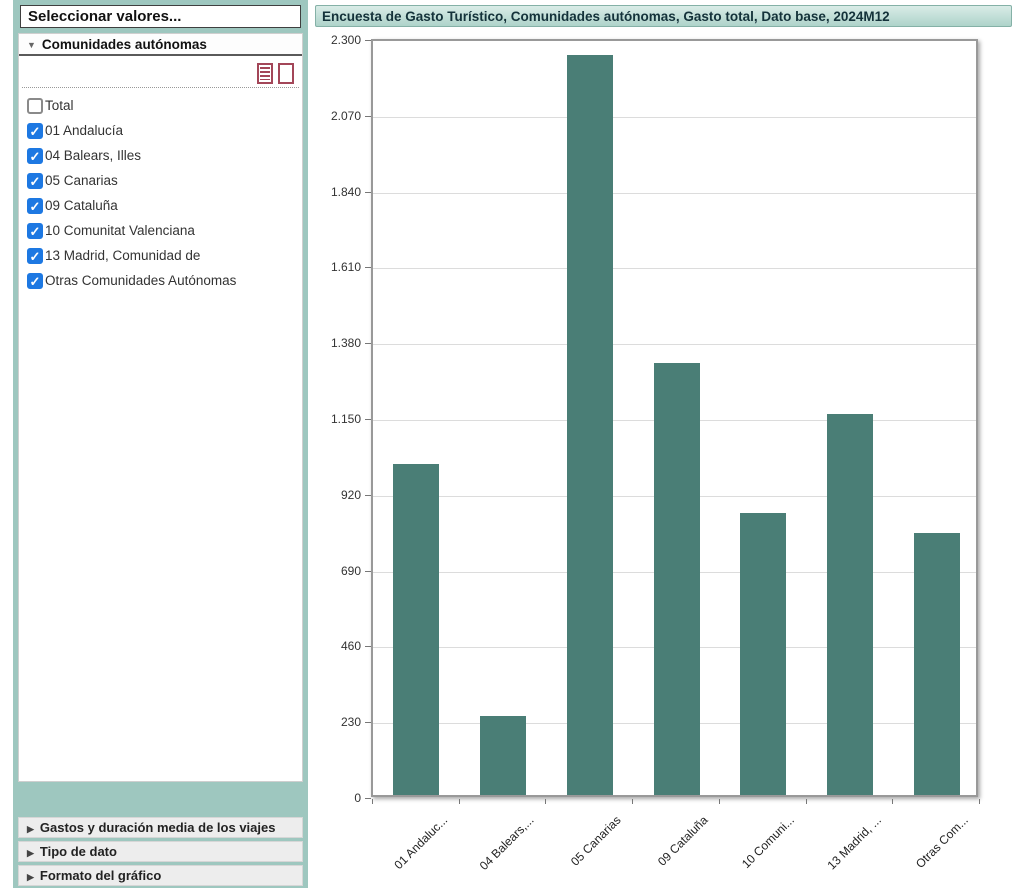 This screenshot has width=1017, height=895. Describe the element at coordinates (345, 419) in the screenshot. I see `y-axis-tick-label: 1.150` at that location.